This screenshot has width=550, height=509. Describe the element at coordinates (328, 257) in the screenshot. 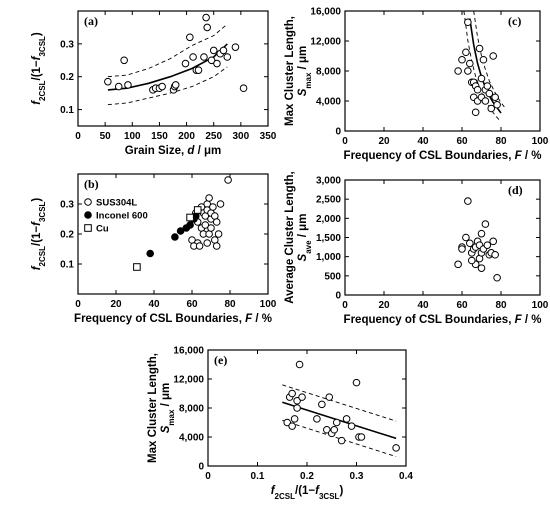

I see `y-tick-label: 1,000` at that location.